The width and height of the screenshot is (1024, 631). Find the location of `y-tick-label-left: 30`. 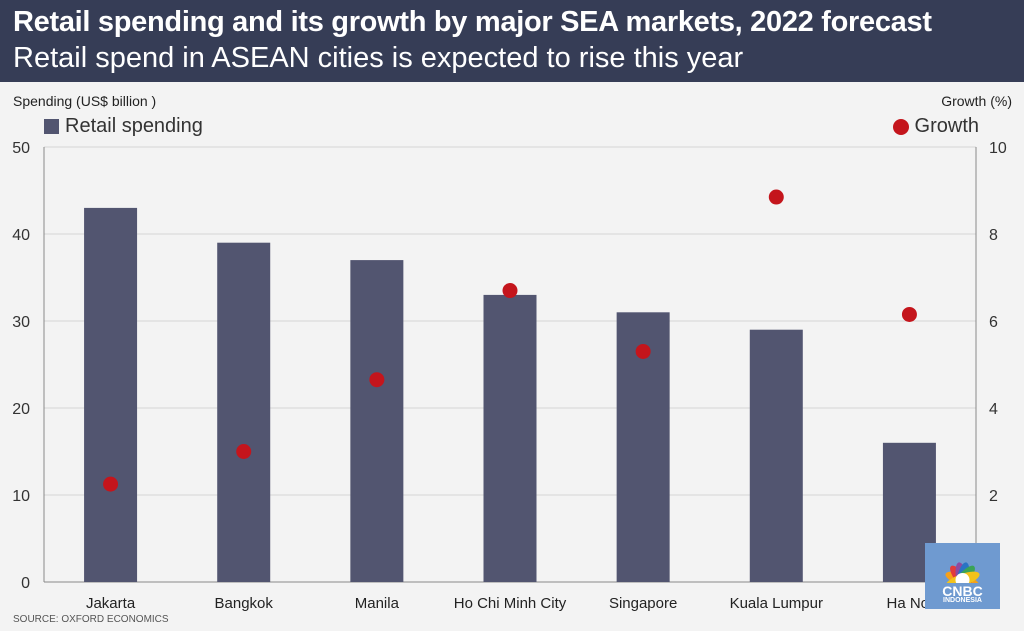

y-tick-label-left: 30 is located at coordinates (21, 322).